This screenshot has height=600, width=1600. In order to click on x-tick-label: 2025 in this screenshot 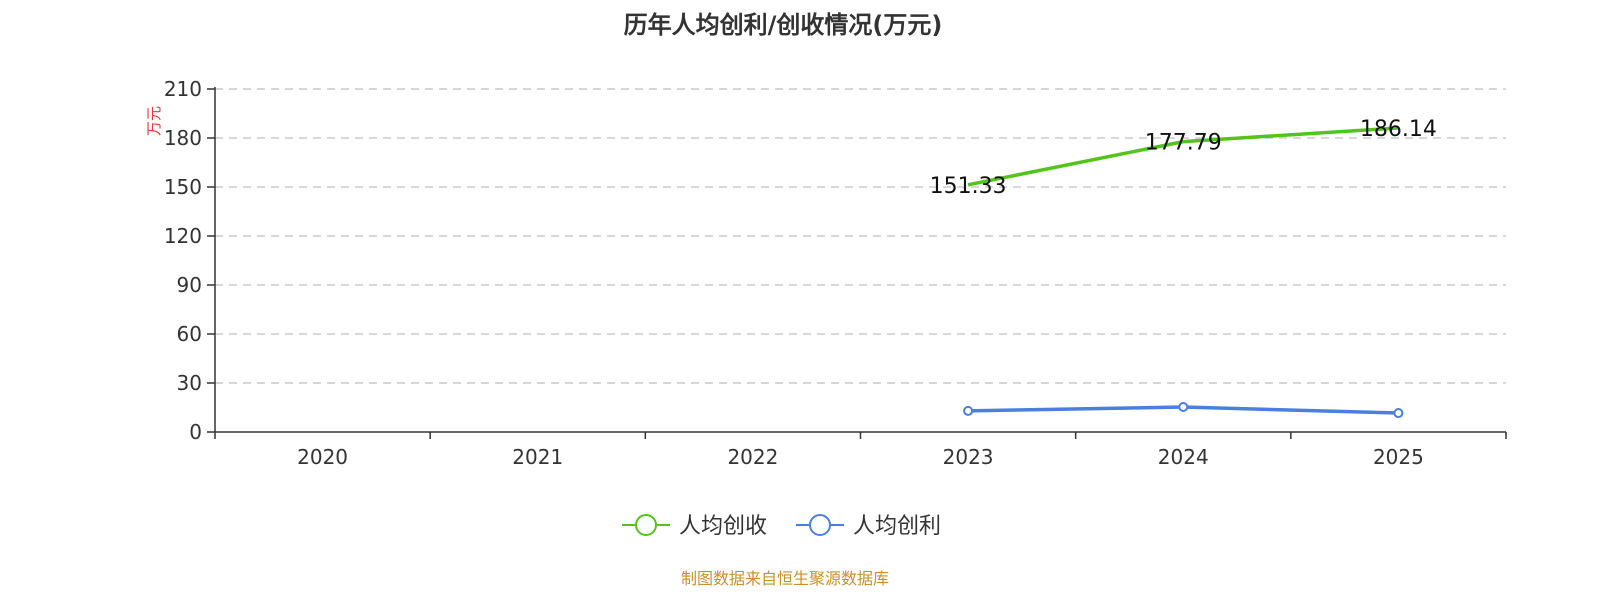, I will do `click(1398, 457)`.